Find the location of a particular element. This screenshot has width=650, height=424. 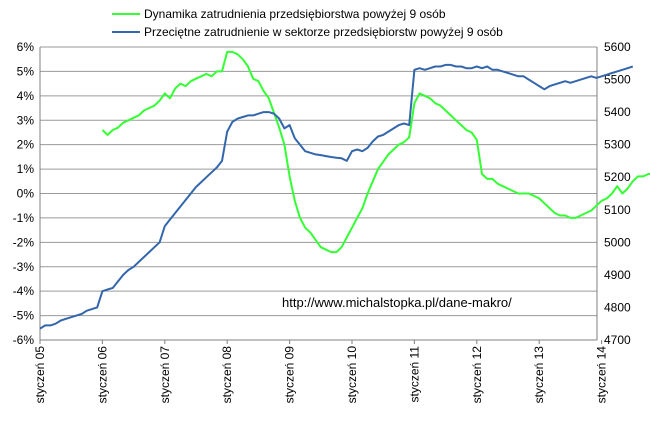

y-left-tick-label: 0% is located at coordinates (26, 194).